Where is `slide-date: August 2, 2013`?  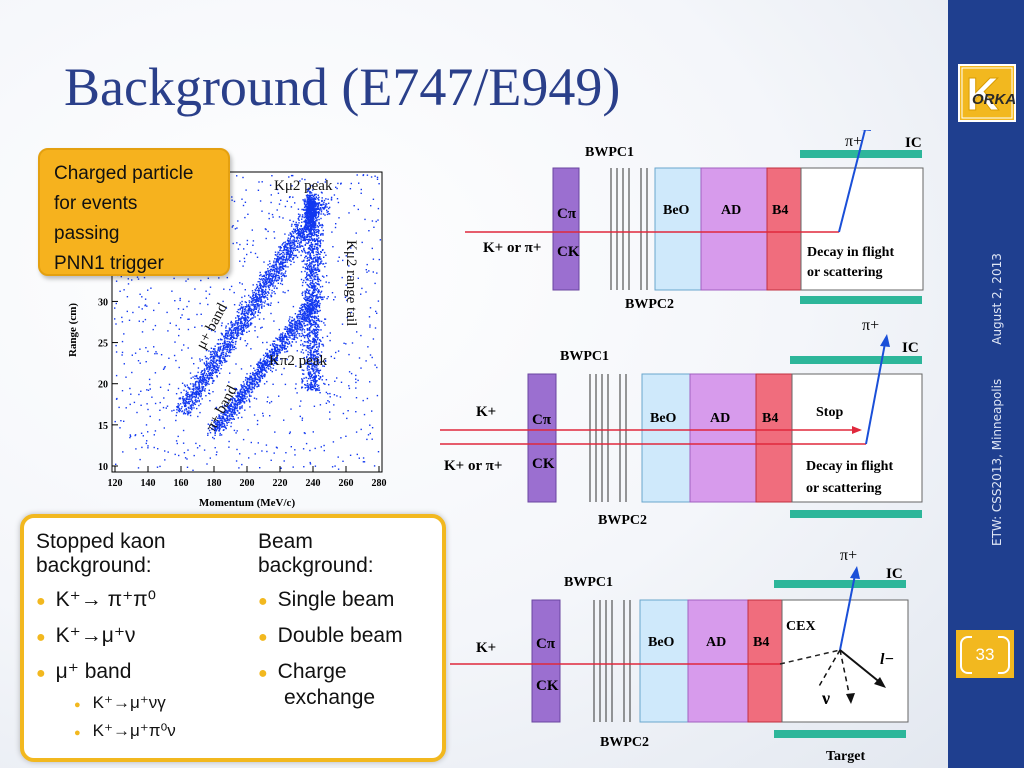 slide-date: August 2, 2013 is located at coordinates (997, 299).